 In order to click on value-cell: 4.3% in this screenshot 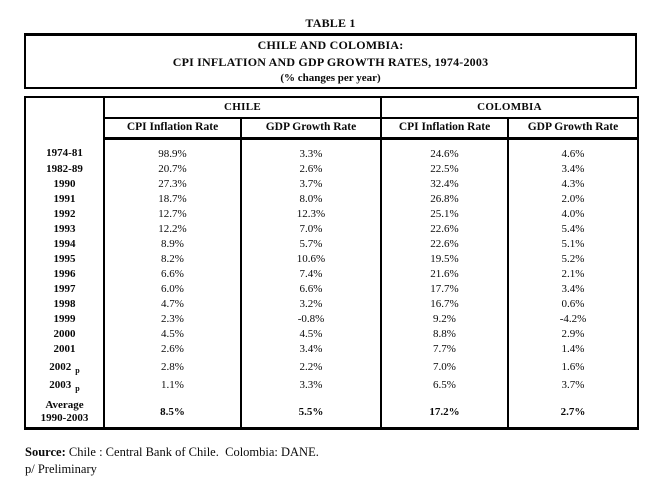, I will do `click(572, 184)`.